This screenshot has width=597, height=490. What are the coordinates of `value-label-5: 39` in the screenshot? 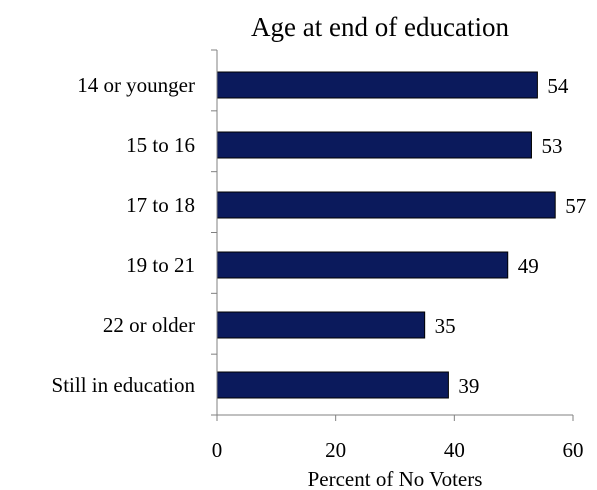 It's located at (468, 386).